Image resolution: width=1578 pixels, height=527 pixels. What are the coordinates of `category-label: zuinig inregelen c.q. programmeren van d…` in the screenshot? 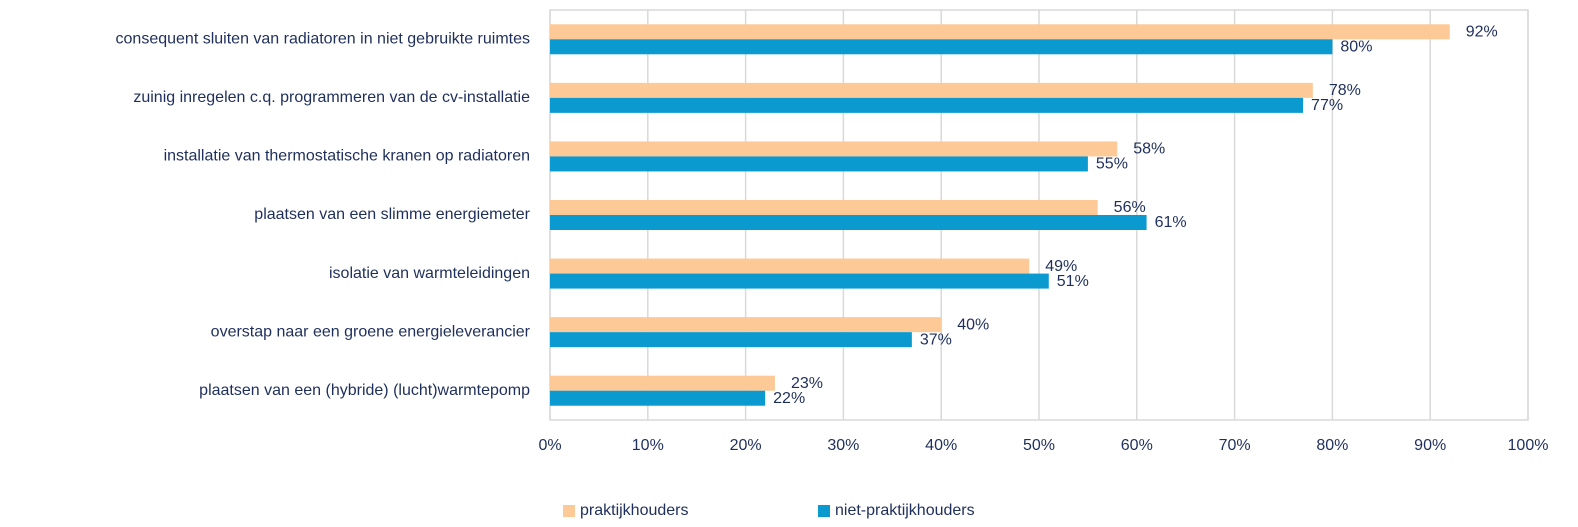 It's located at (331, 97).